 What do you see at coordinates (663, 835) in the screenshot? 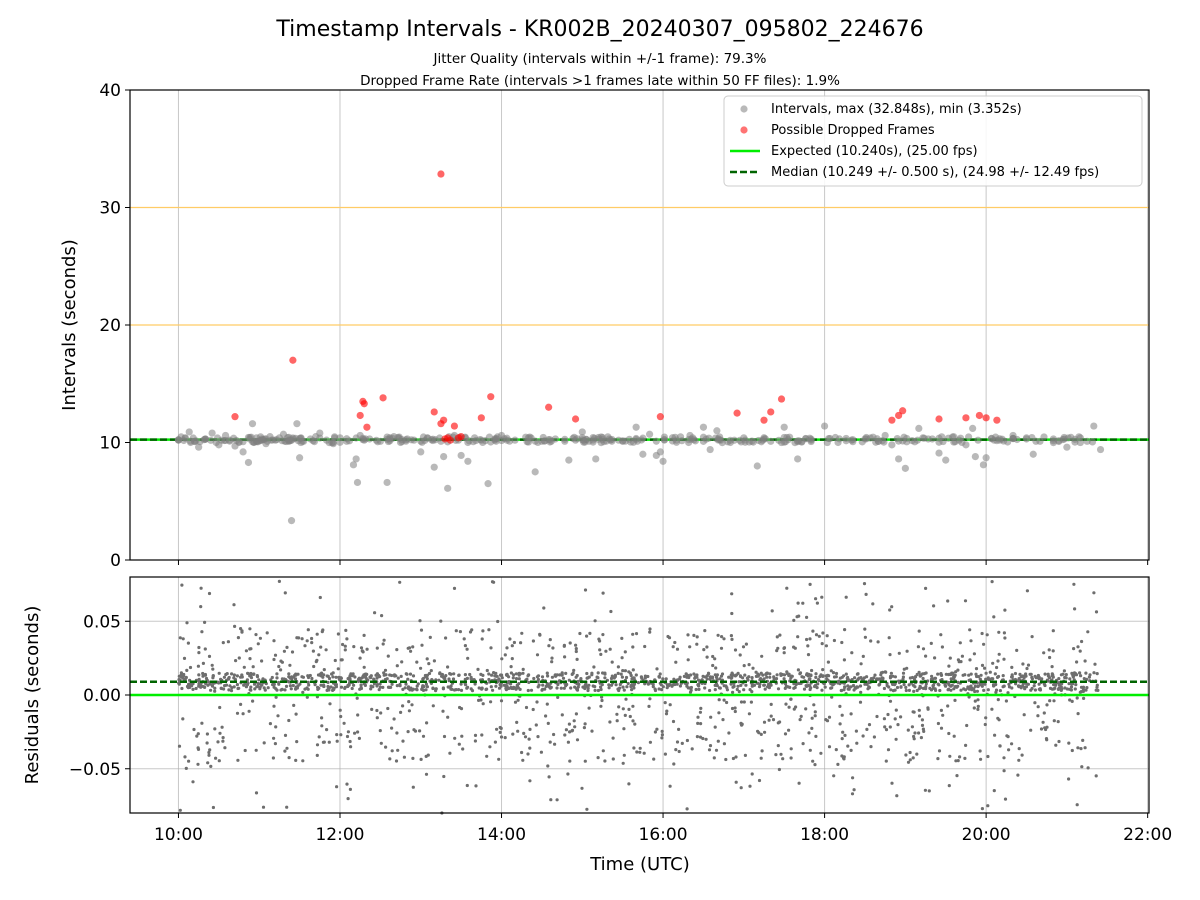
I see `x-tick-label: 16:00` at bounding box center [663, 835].